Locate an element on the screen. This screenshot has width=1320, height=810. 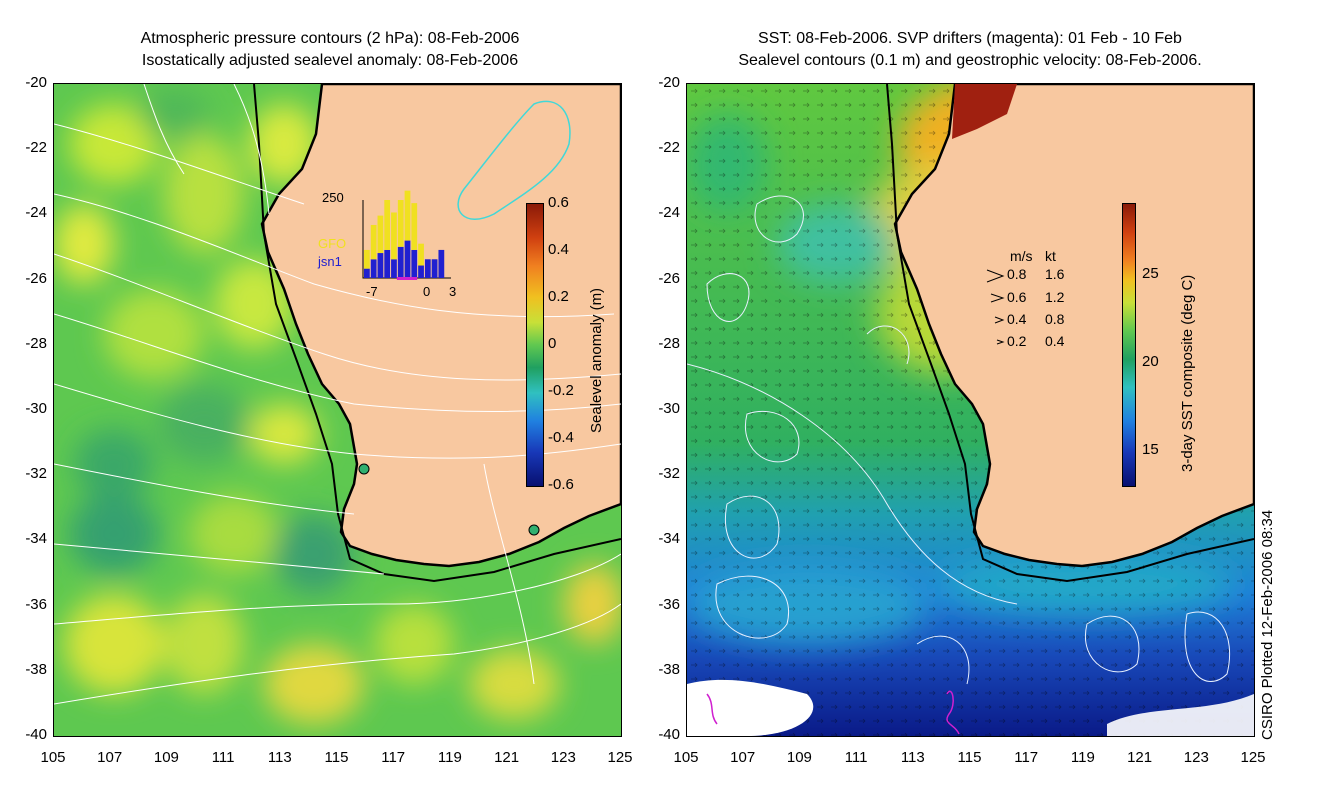
colorbar-tick-label: 25 is located at coordinates (1150, 273).